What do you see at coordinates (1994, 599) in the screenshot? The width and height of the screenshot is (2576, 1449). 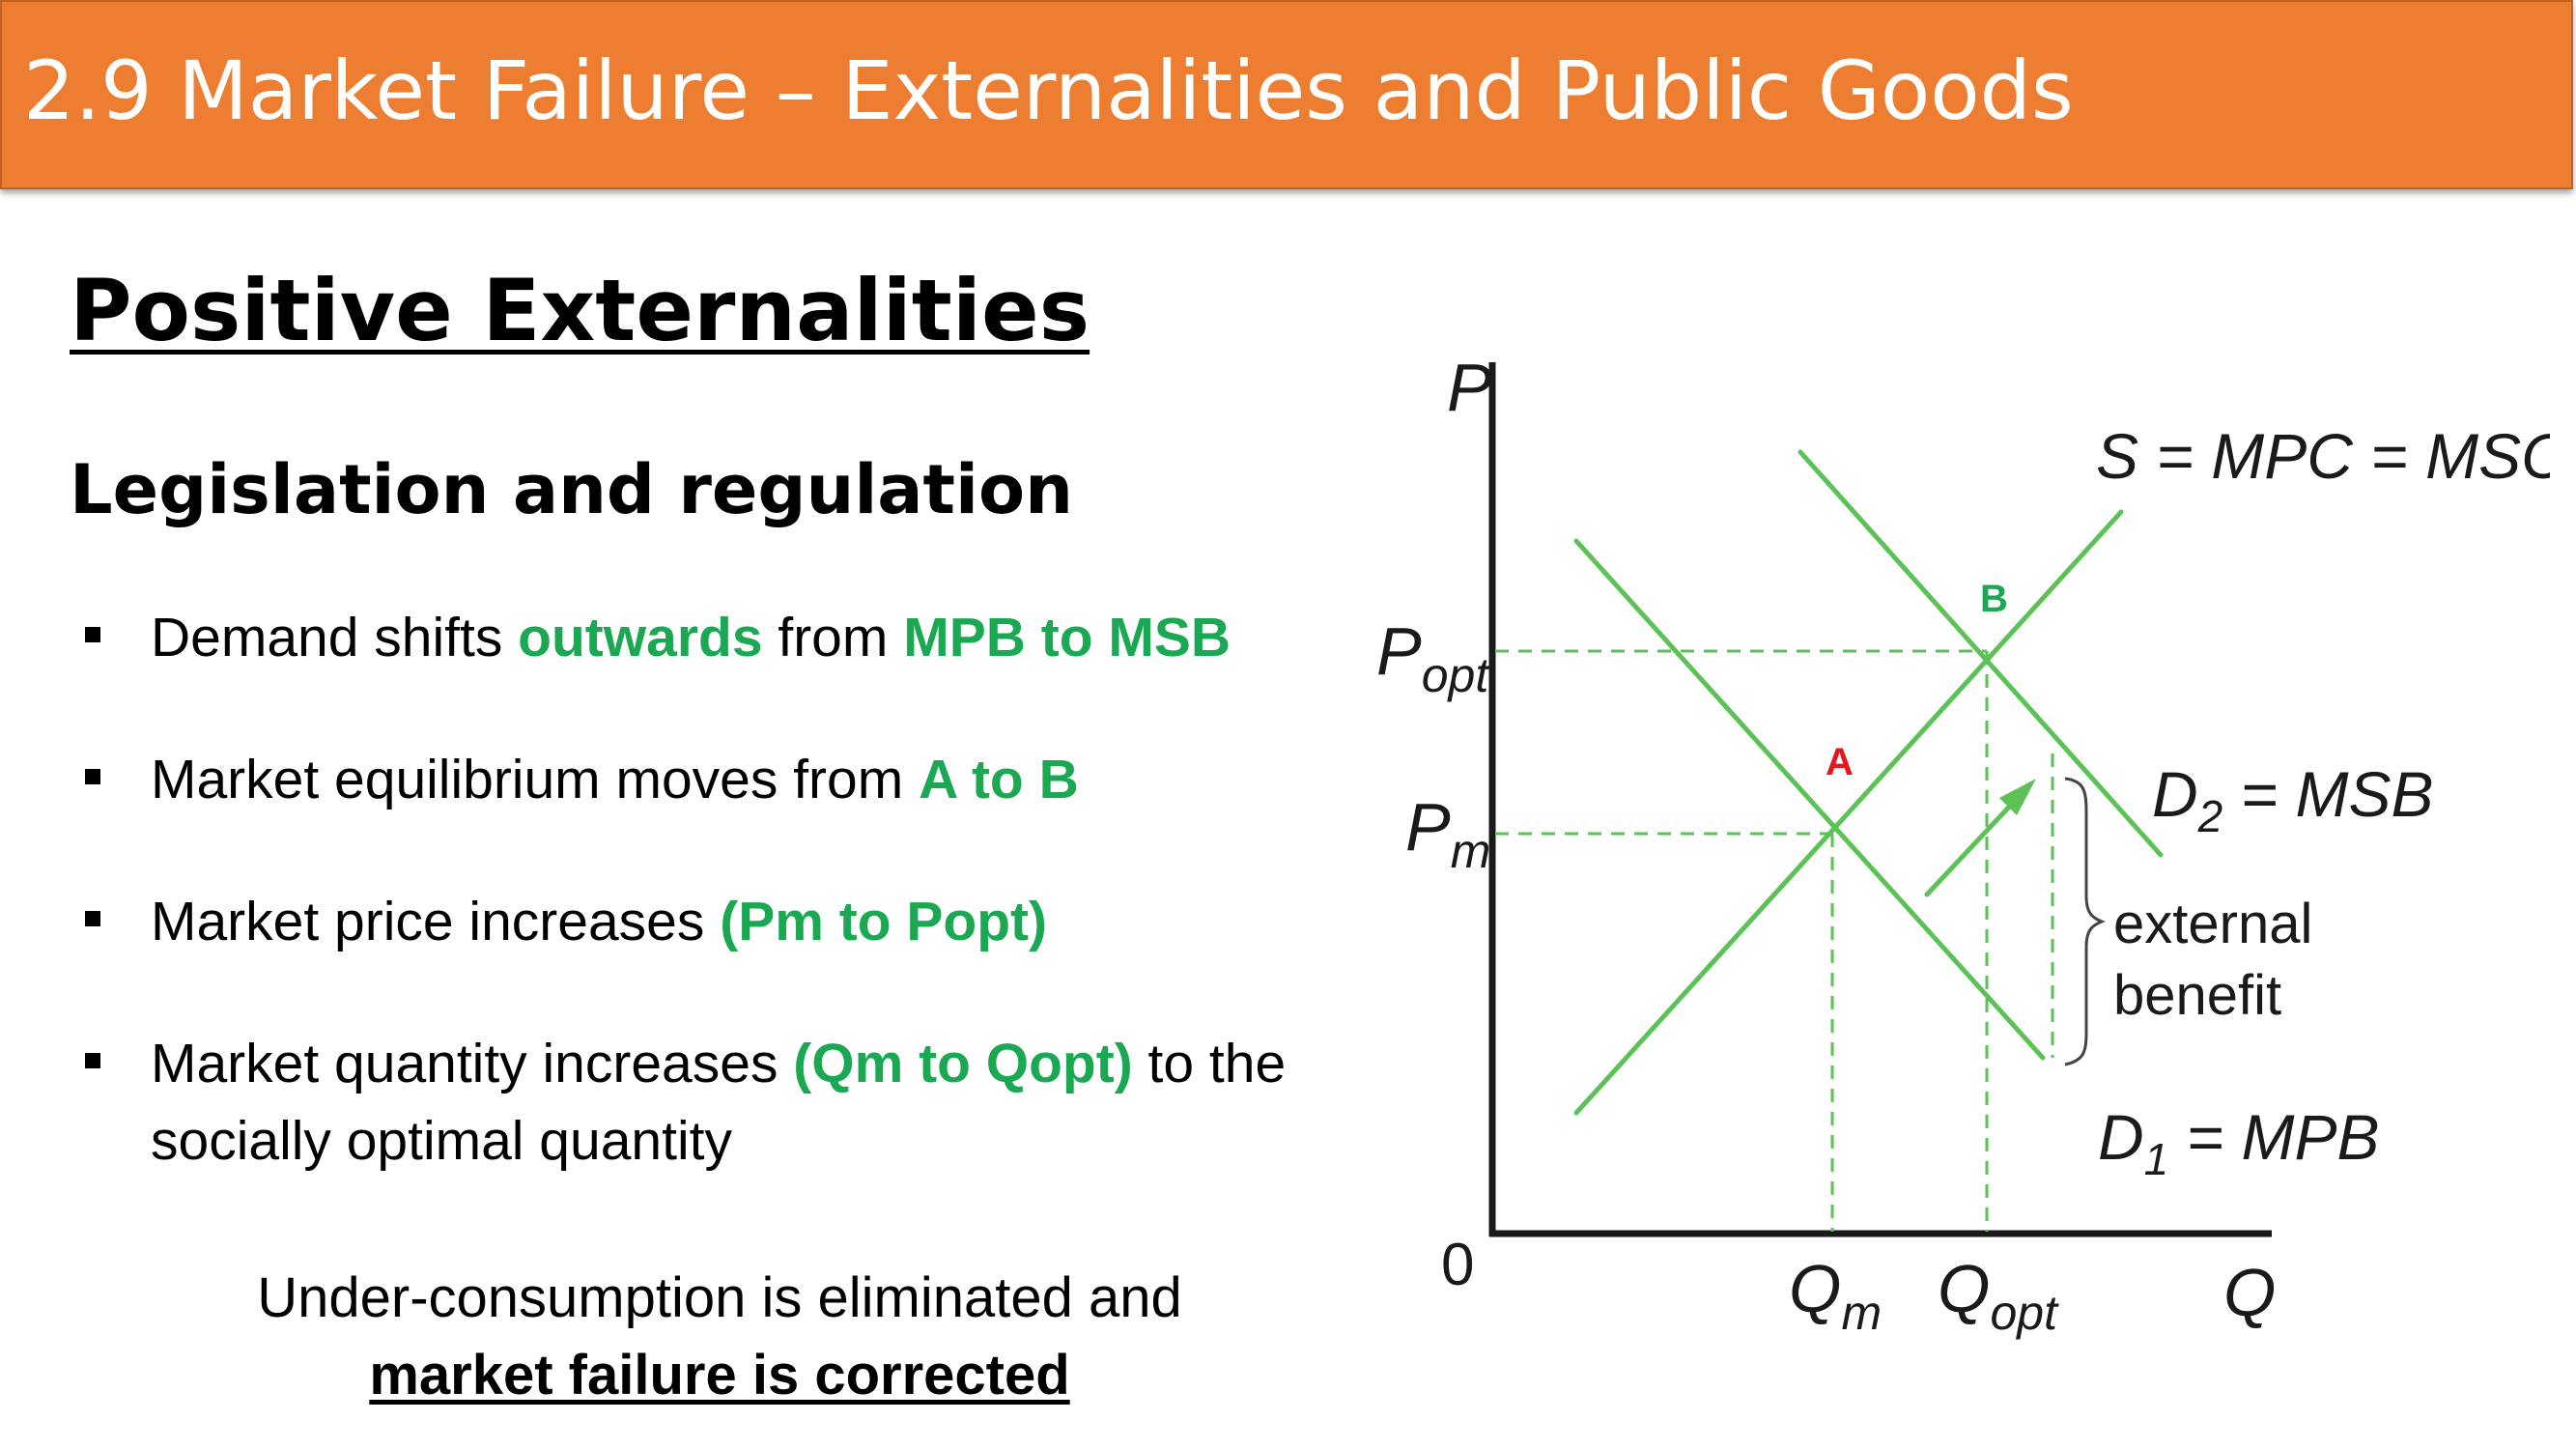 I see `point-b-label: B` at bounding box center [1994, 599].